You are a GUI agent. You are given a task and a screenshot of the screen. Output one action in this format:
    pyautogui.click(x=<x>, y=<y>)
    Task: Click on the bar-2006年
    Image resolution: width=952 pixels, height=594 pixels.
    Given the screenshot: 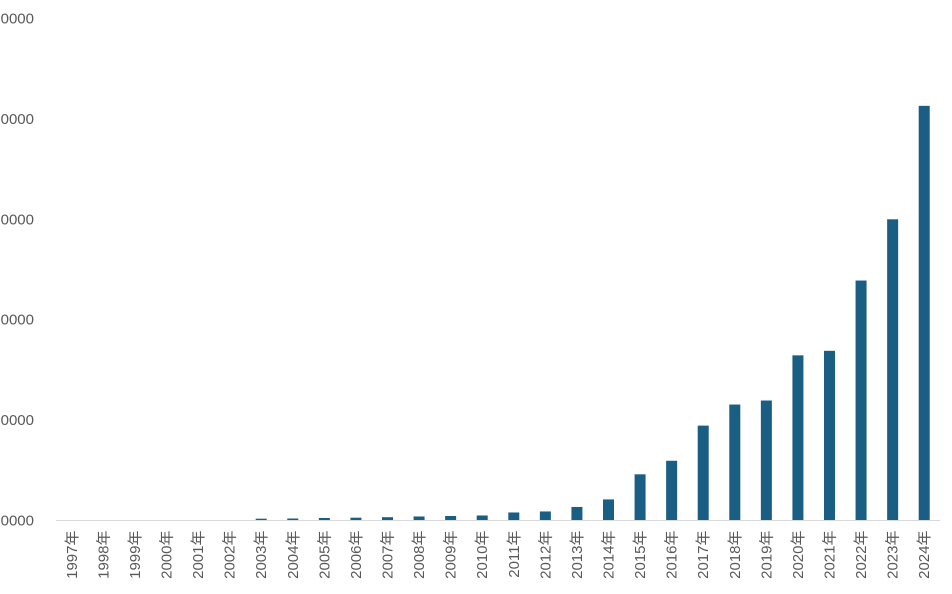 What is the action you would take?
    pyautogui.click(x=356, y=519)
    